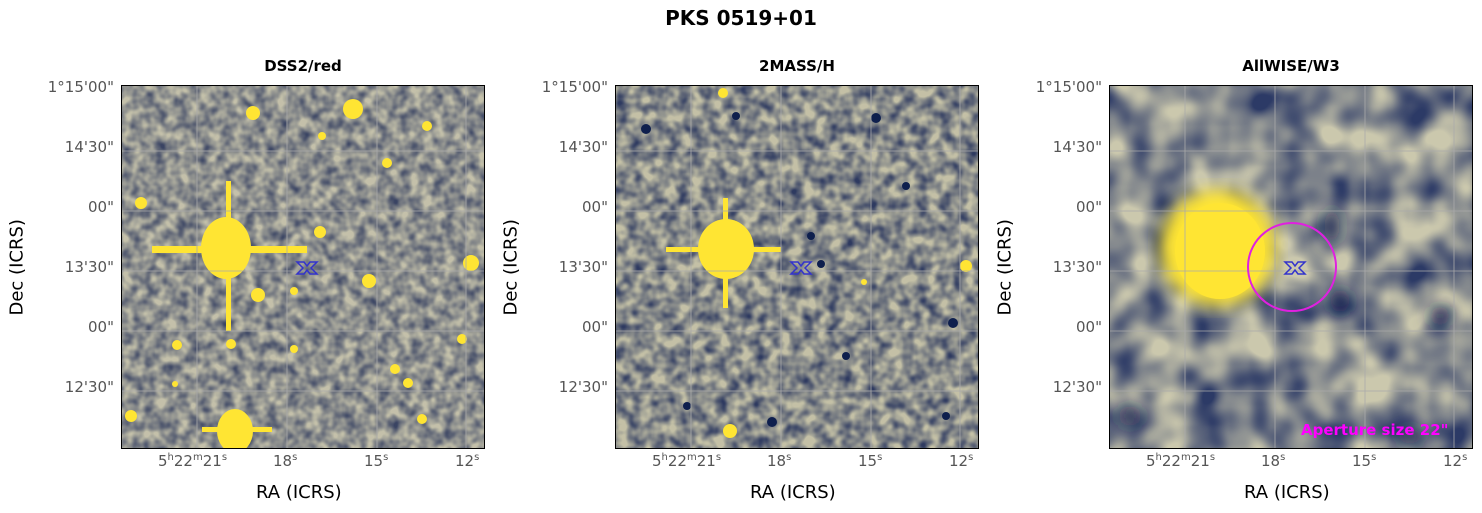 The width and height of the screenshot is (1482, 513). I want to click on aperture-circle, so click(1292, 267).